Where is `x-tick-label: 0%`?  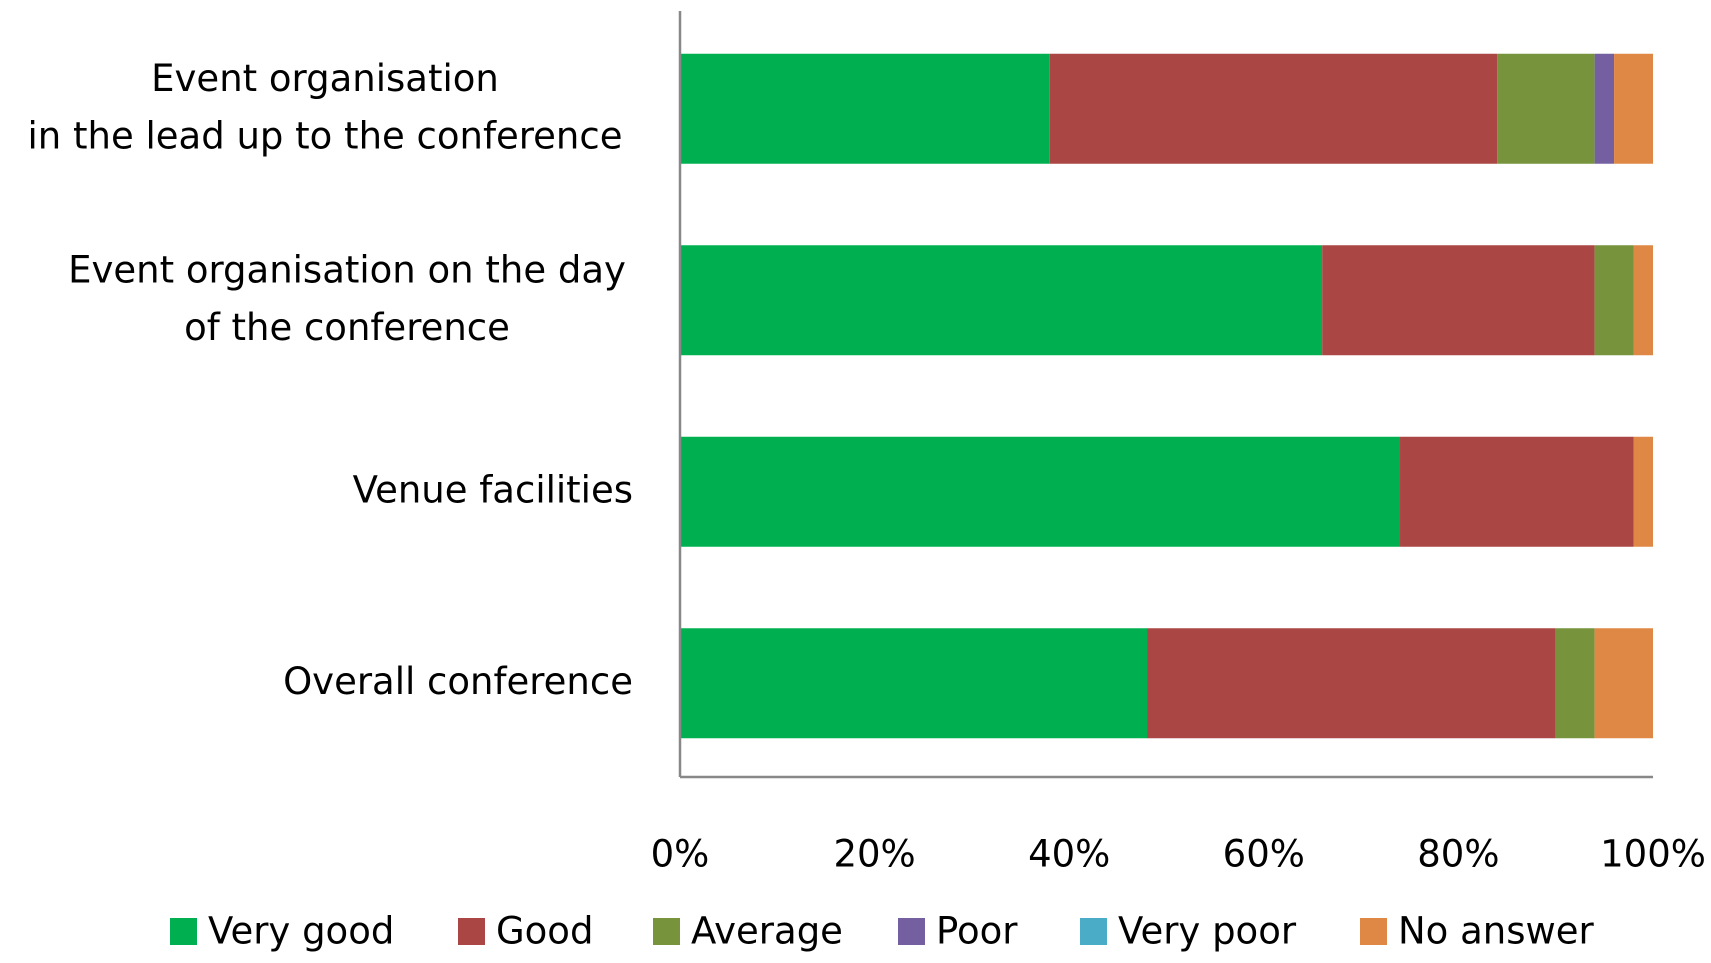
x-tick-label: 0% is located at coordinates (680, 854).